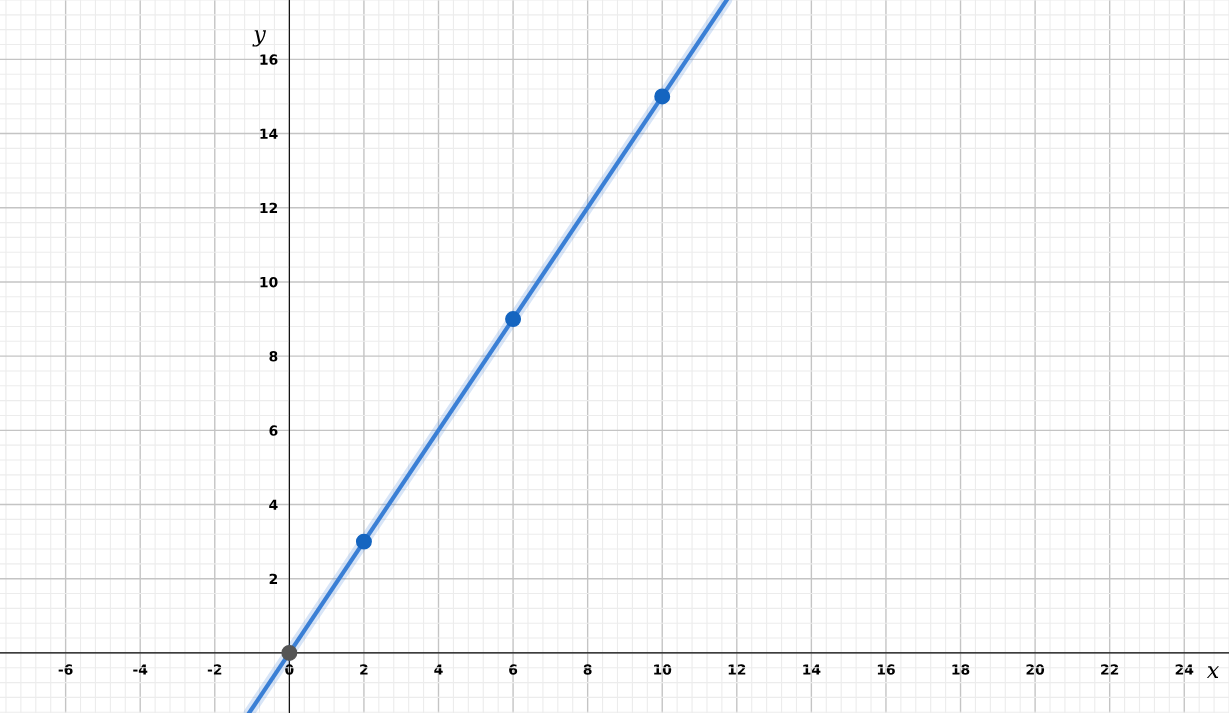  What do you see at coordinates (273, 430) in the screenshot?
I see `y-tick-label: 6` at bounding box center [273, 430].